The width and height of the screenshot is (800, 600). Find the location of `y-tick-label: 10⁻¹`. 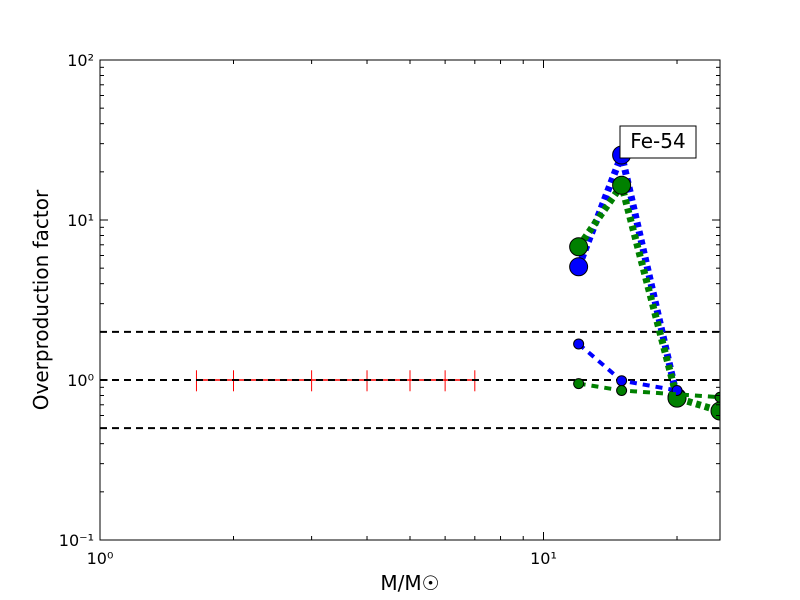

y-tick-label: 10⁻¹ is located at coordinates (76, 540).